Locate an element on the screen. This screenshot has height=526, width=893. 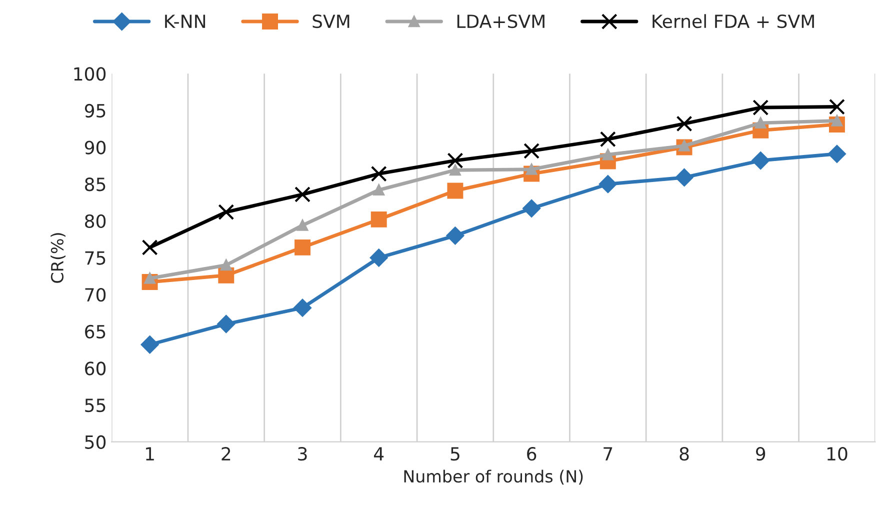
y-tick-label: 60 is located at coordinates (95, 369).